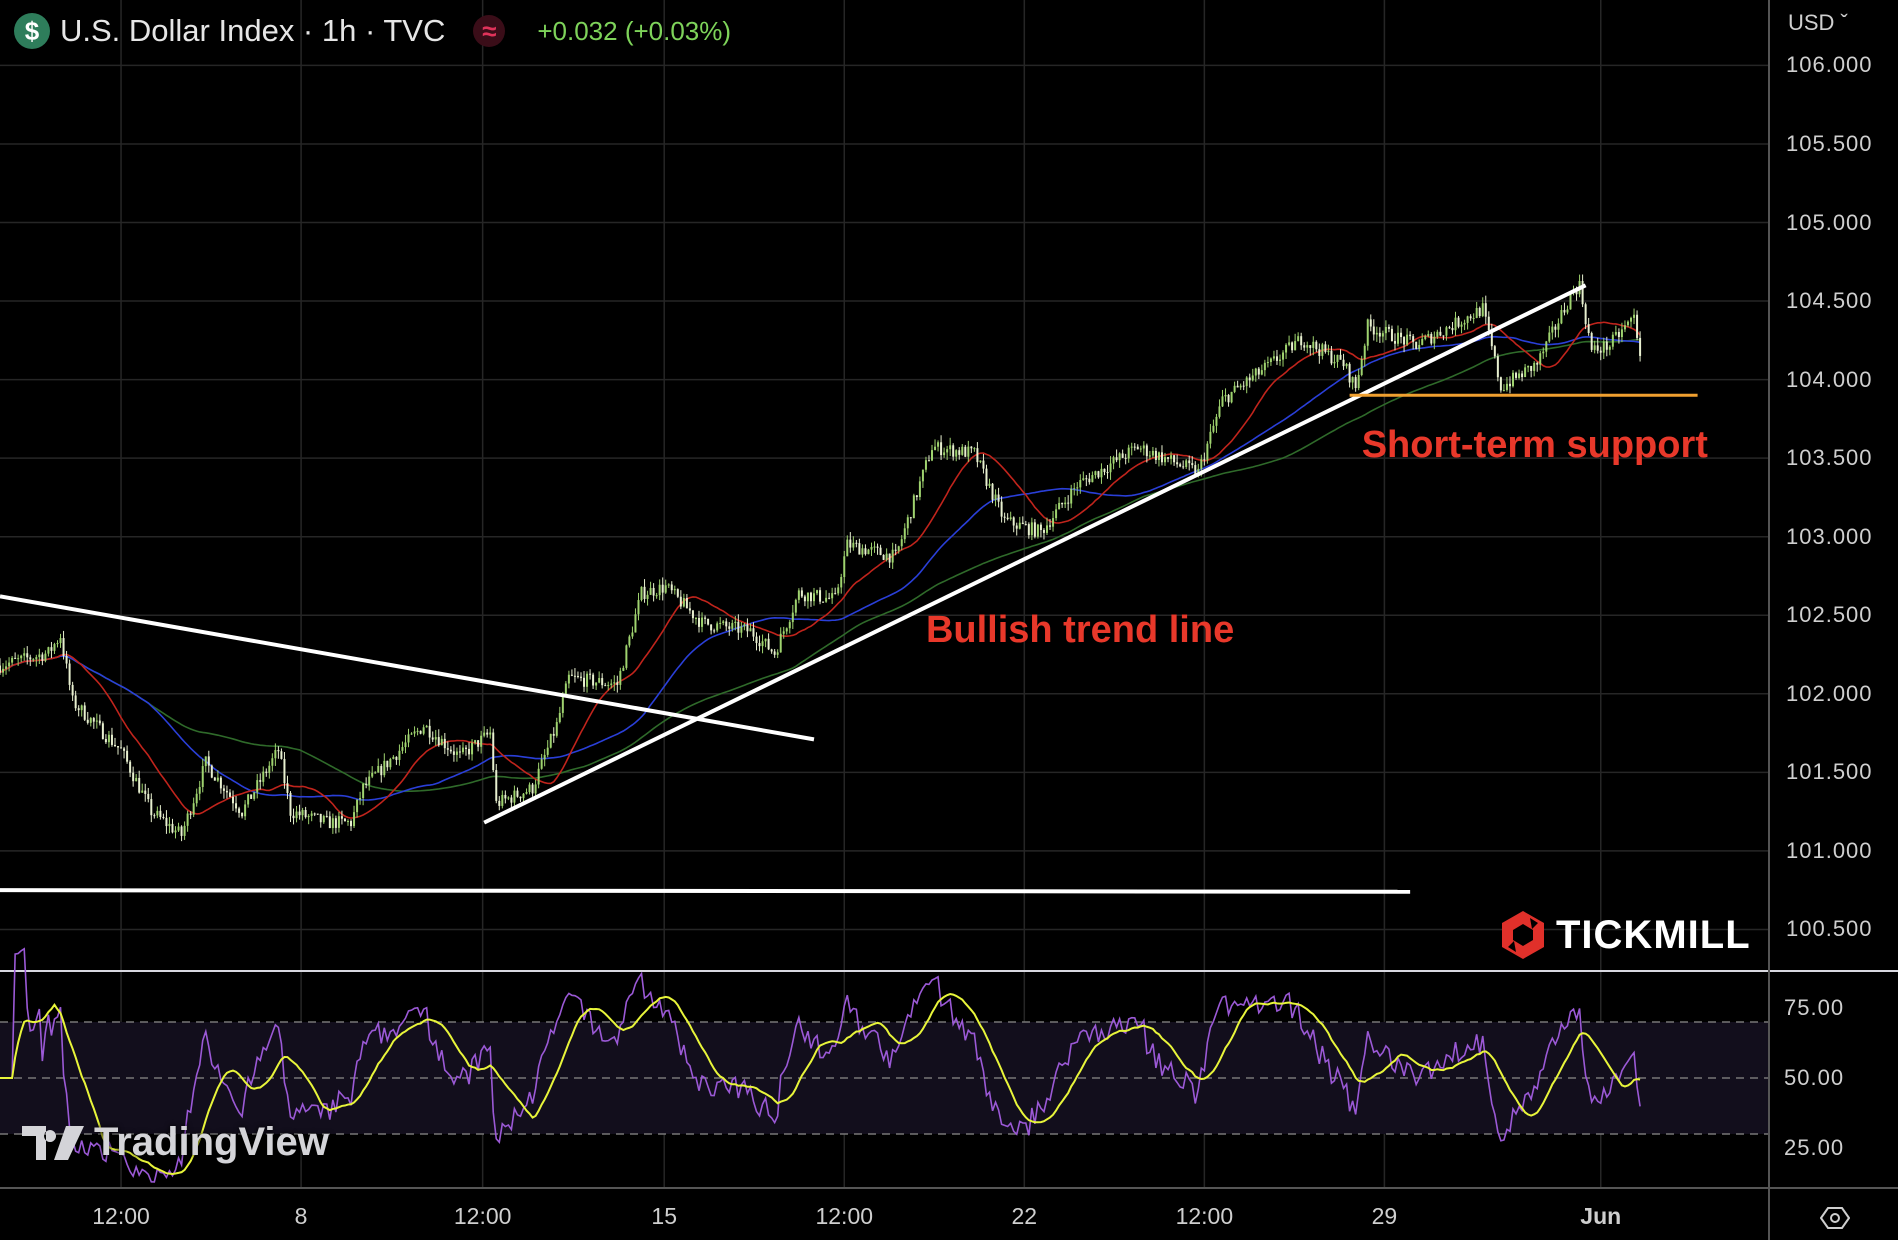 This screenshot has height=1240, width=1898. Describe the element at coordinates (407, 668) in the screenshot. I see `falling-trendline` at that location.